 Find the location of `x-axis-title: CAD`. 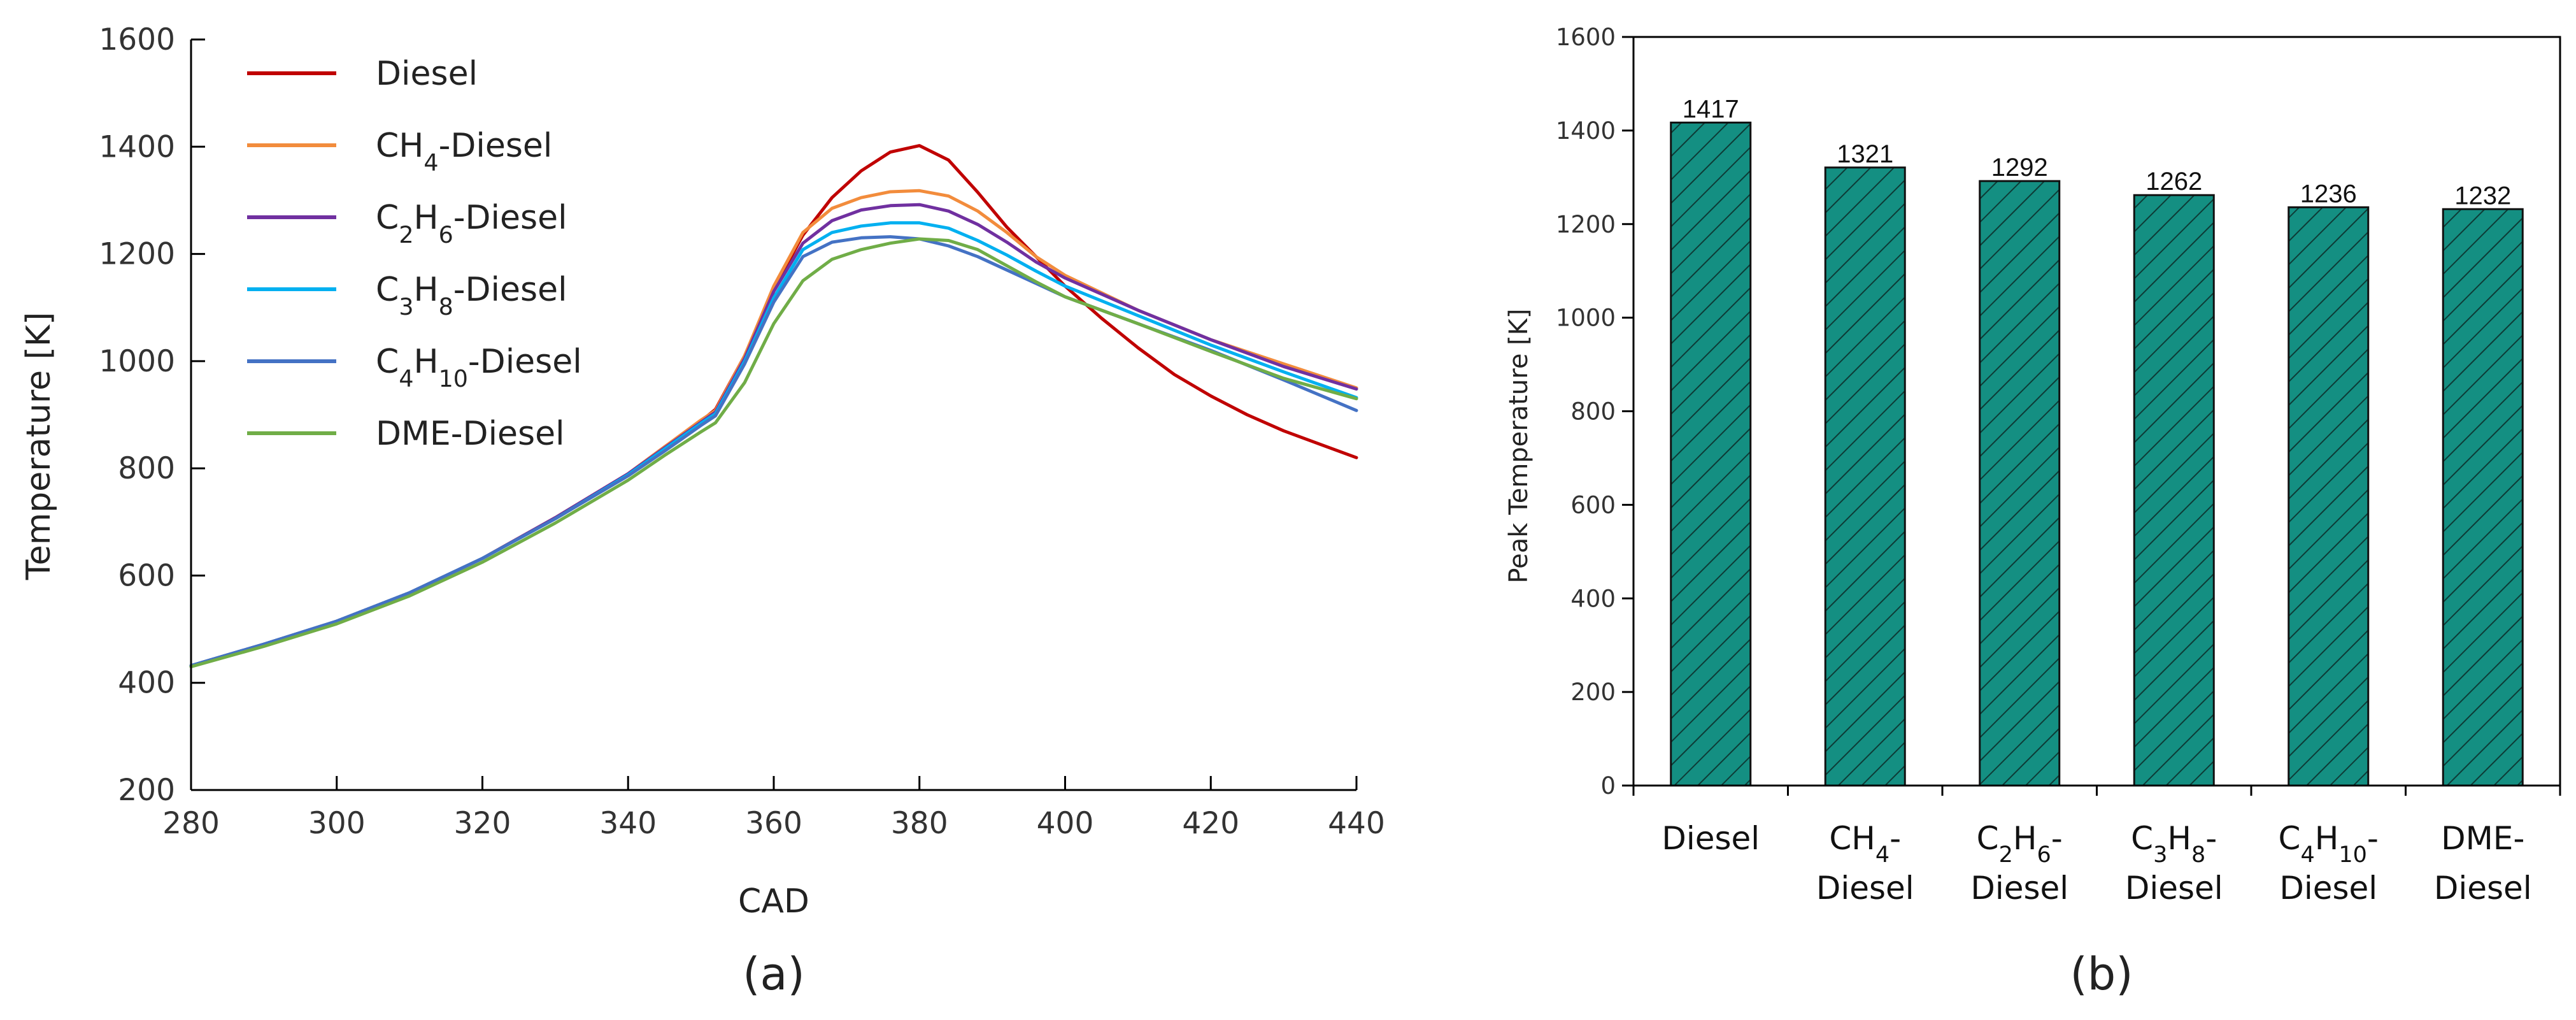

x-axis-title: CAD is located at coordinates (774, 901).